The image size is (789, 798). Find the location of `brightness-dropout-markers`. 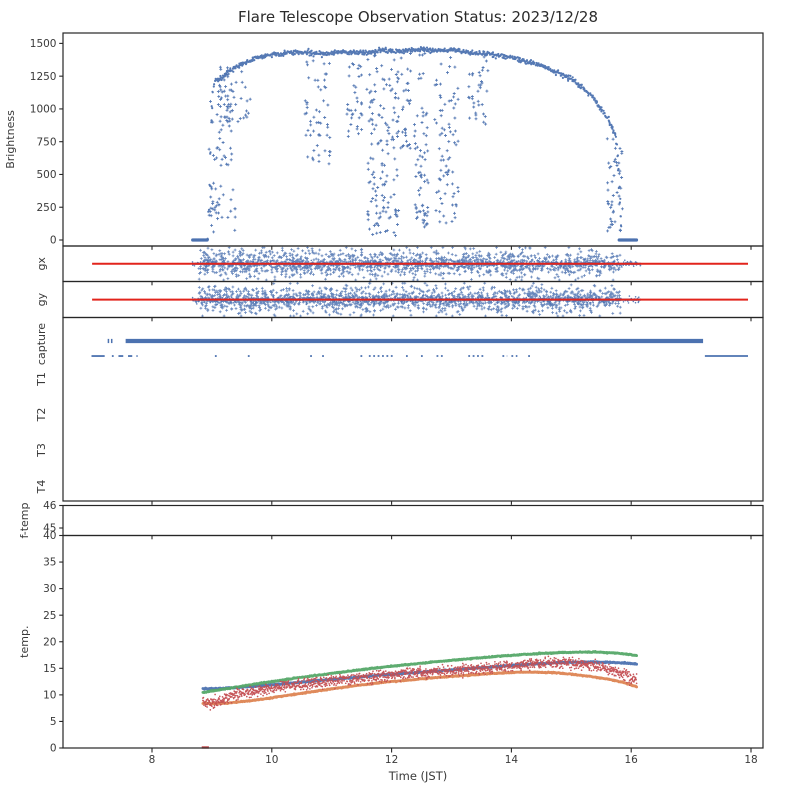

brightness-dropout-markers is located at coordinates (415, 144).